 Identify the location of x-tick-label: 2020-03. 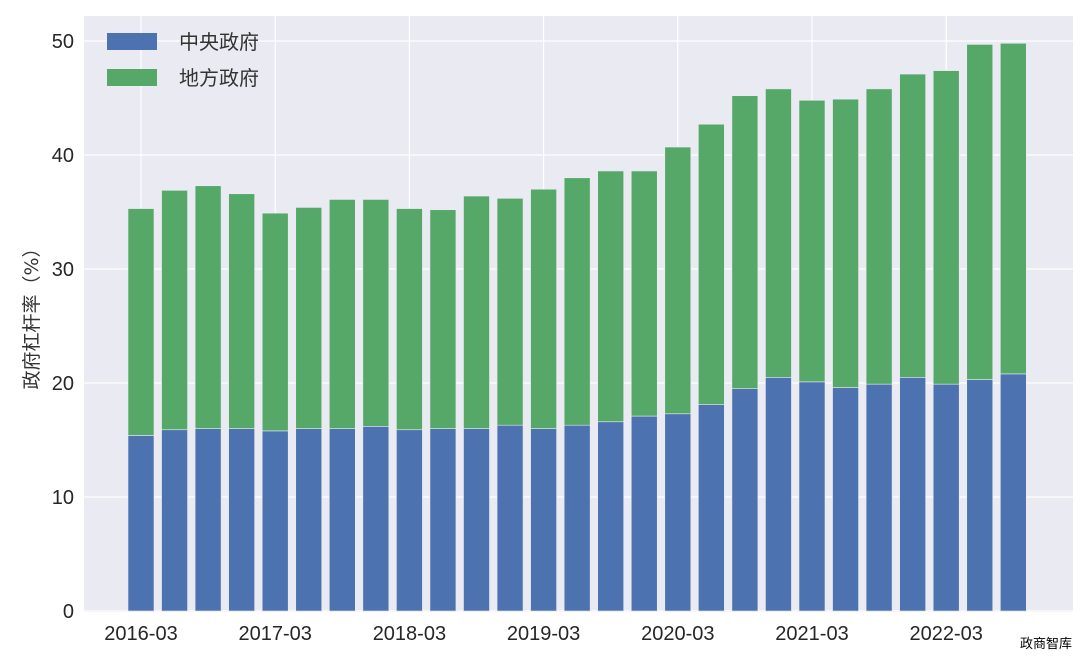
(677, 634).